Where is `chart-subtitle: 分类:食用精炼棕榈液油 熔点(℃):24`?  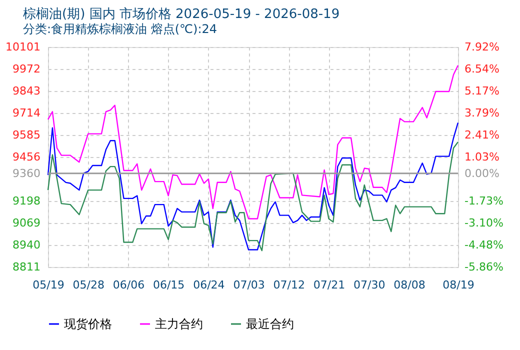
chart-subtitle: 分类:食用精炼棕榈液油 熔点(℃):24 is located at coordinates (120, 29).